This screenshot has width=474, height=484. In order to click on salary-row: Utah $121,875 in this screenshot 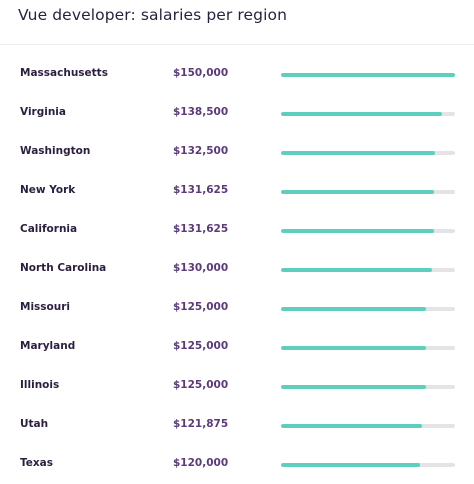, I will do `click(237, 425)`.